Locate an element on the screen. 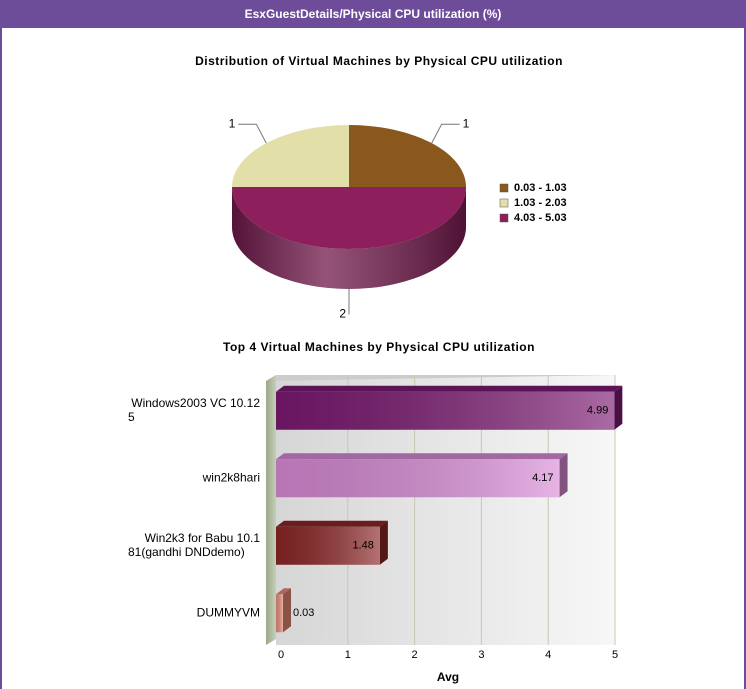 Image resolution: width=746 pixels, height=689 pixels. x-tick-label: 2 is located at coordinates (415, 655).